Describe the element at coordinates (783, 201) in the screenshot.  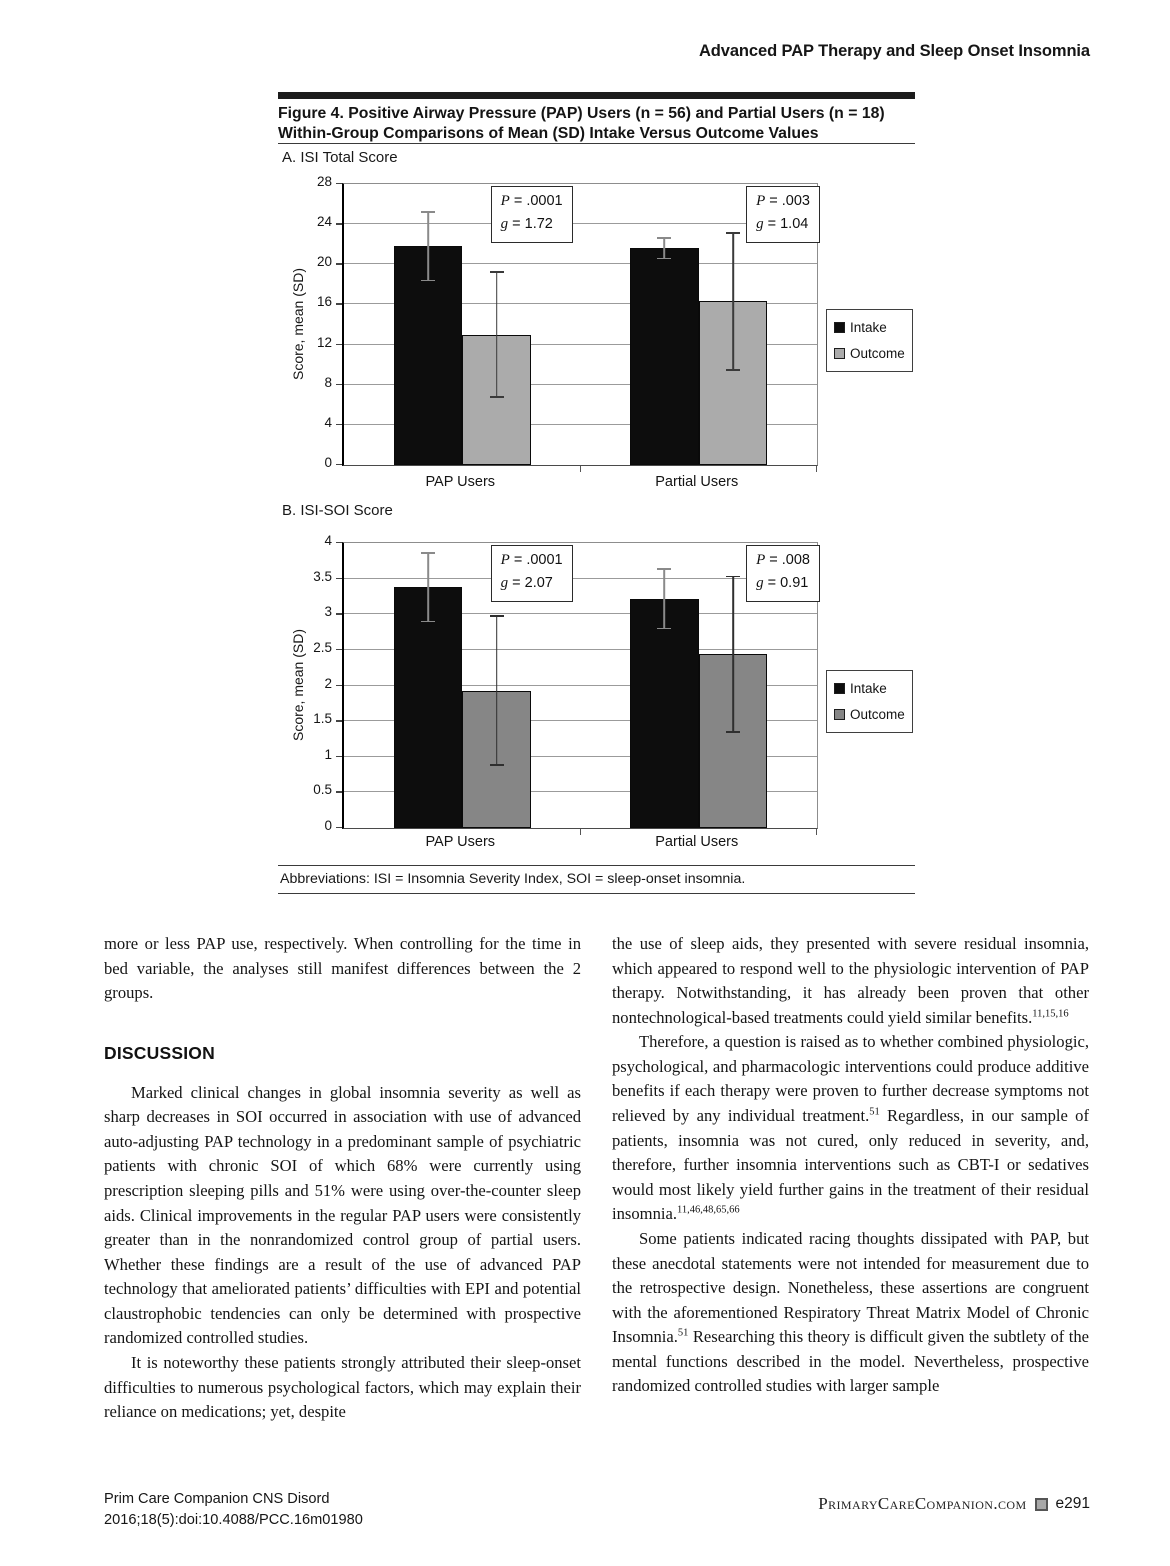
I see `stat-annotation-line: P = .003` at that location.